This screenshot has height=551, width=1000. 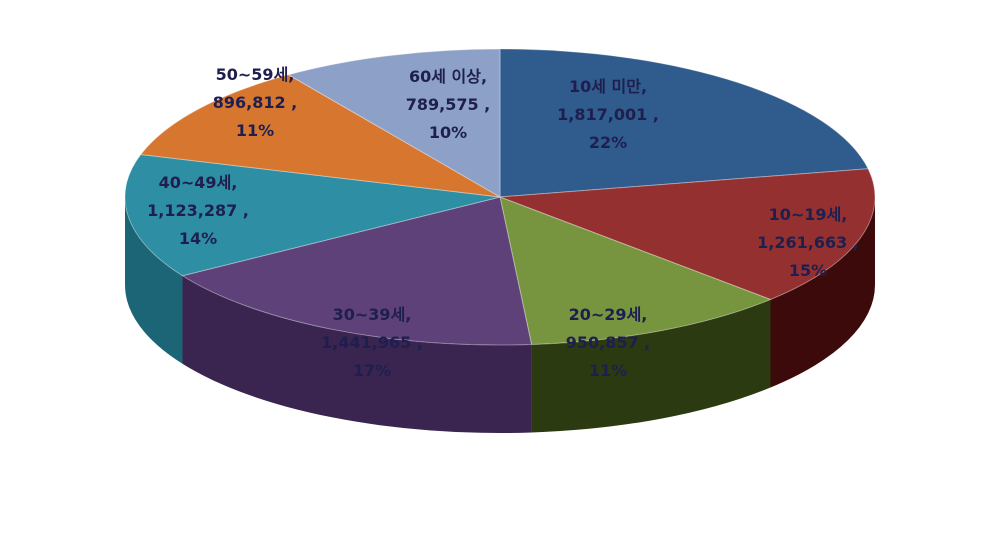 I want to click on slice-4-data-label: 40~49세, 1,123,287 , 14%, so click(x=198, y=210).